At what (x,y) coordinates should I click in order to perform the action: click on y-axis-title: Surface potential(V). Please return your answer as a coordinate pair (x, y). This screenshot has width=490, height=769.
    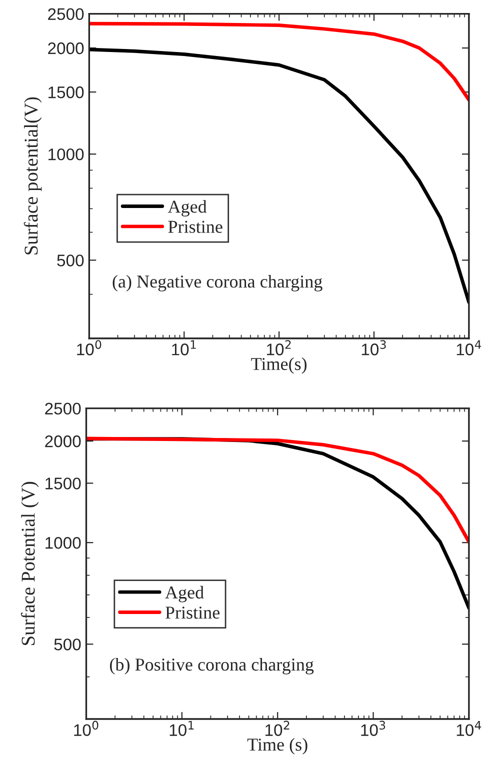
    Looking at the image, I should click on (33, 175).